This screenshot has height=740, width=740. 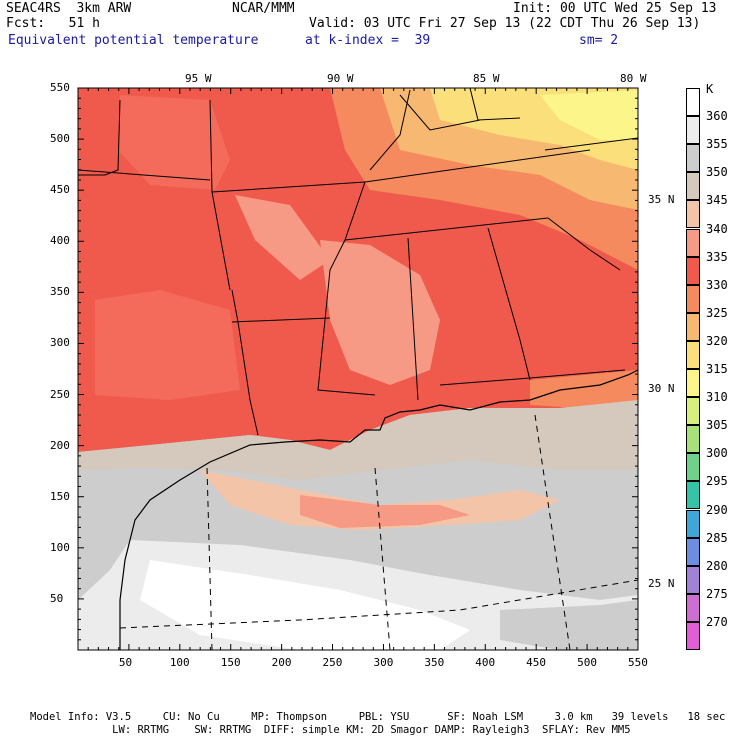 I want to click on colorbar-level-label: 310, so click(x=717, y=397).